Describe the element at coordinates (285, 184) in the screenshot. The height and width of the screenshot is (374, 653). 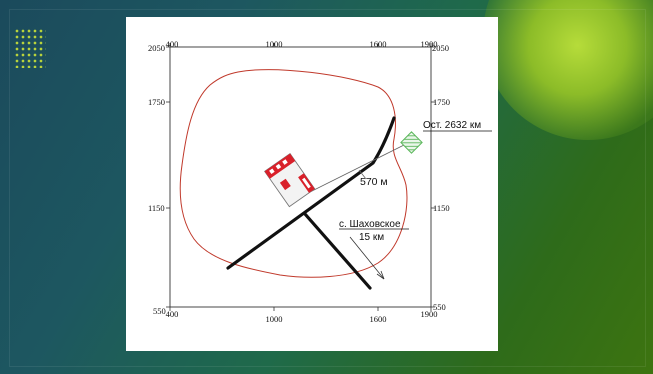
I see `facility-center-block` at that location.